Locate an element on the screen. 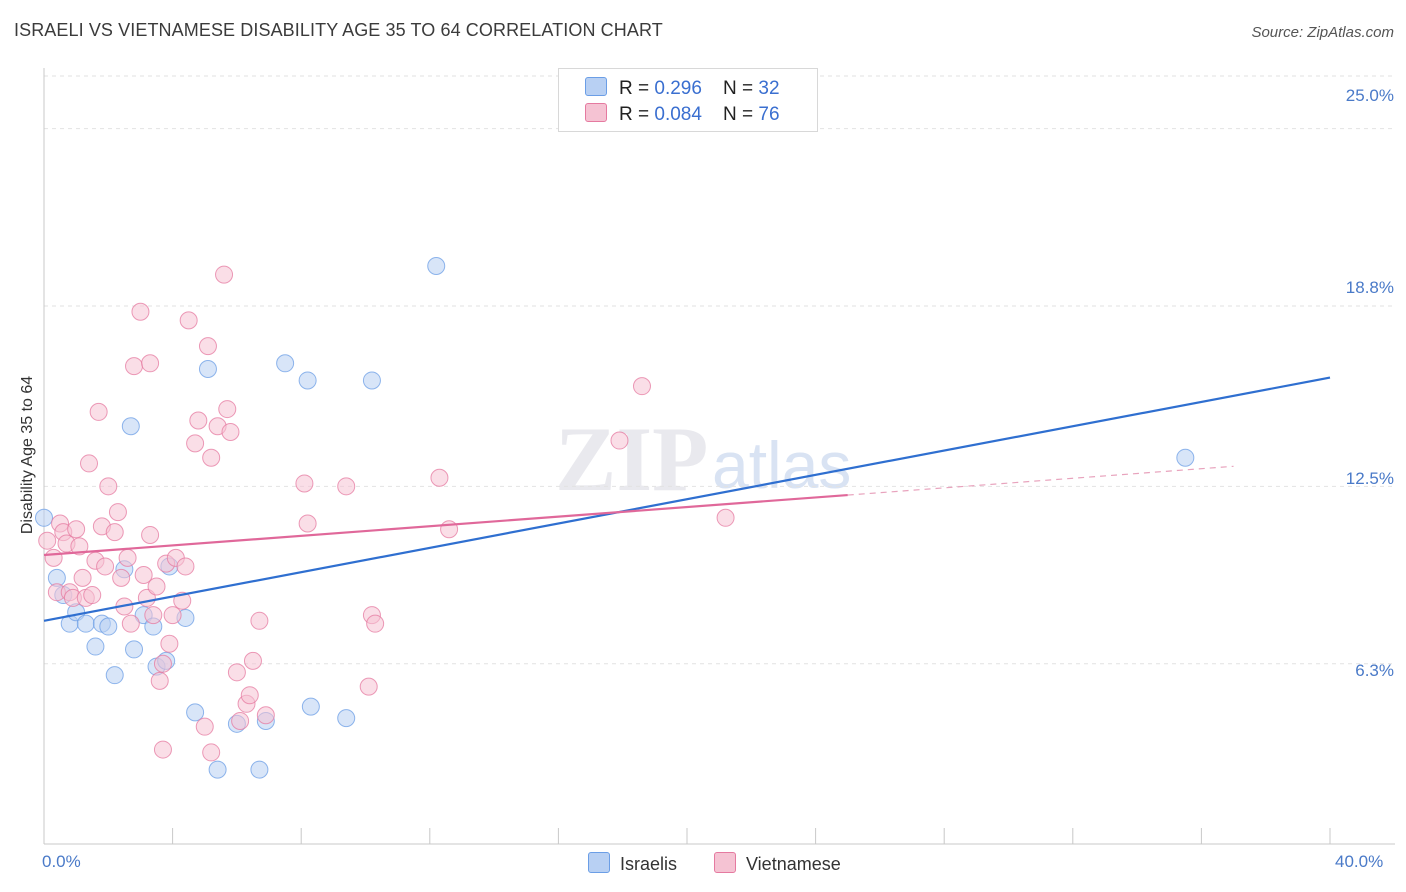 The width and height of the screenshot is (1406, 892). legend-n-label: N = is located at coordinates (741, 114).